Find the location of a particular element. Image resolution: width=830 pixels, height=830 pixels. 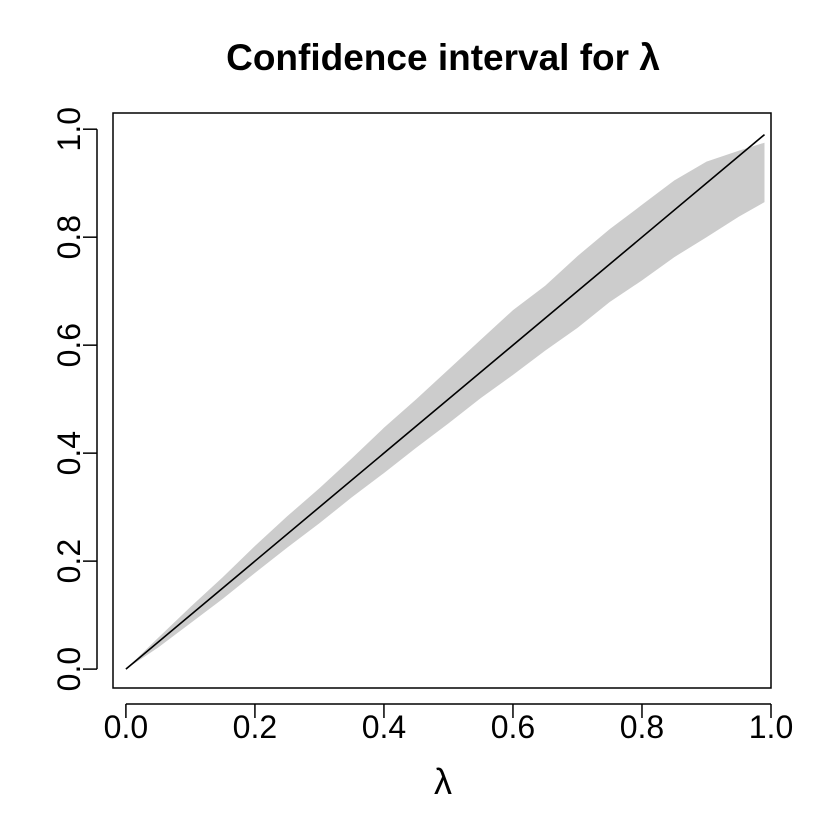

y-tick-label: 0.4 is located at coordinates (69, 453).